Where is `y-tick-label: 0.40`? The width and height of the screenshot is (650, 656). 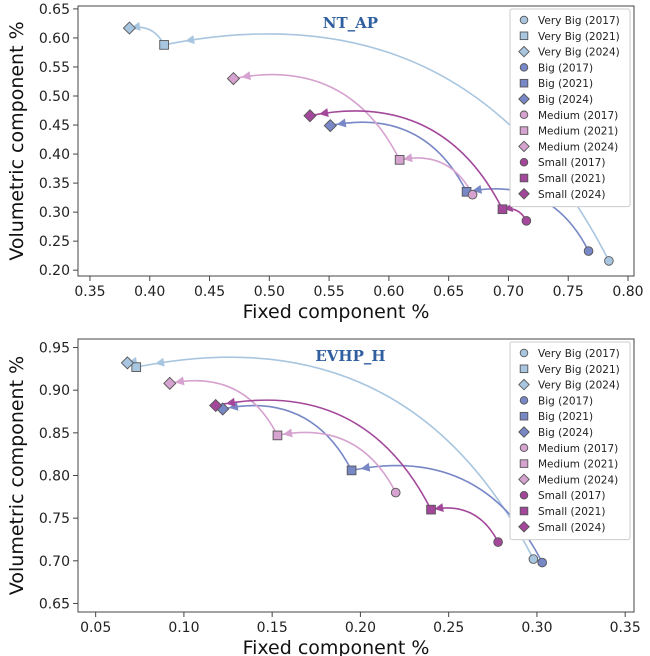 y-tick-label: 0.40 is located at coordinates (54, 155).